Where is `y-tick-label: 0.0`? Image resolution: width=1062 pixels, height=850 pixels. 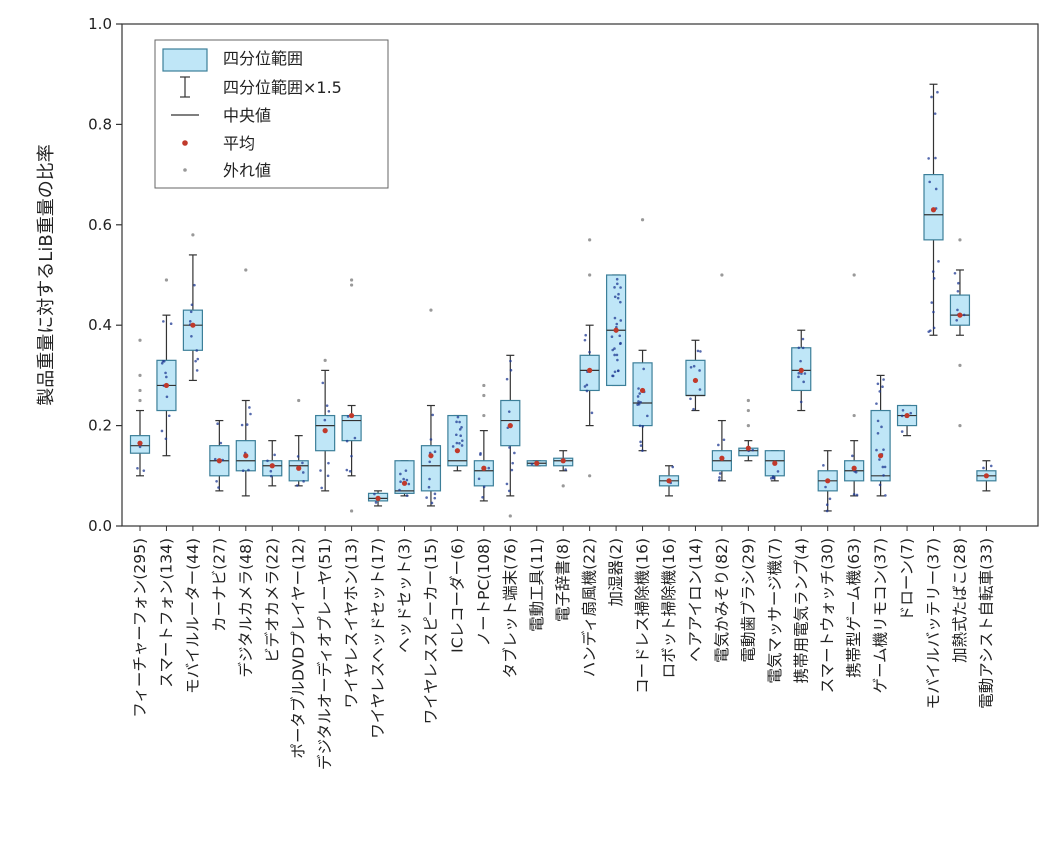
y-tick-label: 0.0 is located at coordinates (100, 526).